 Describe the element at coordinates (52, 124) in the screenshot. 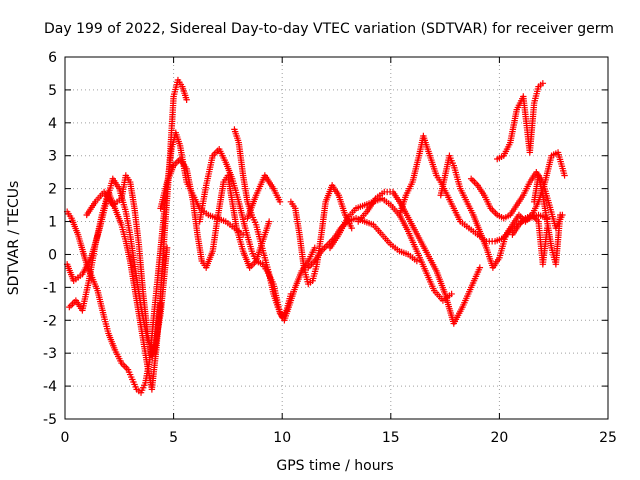

I see `y-tick-label: 4` at that location.